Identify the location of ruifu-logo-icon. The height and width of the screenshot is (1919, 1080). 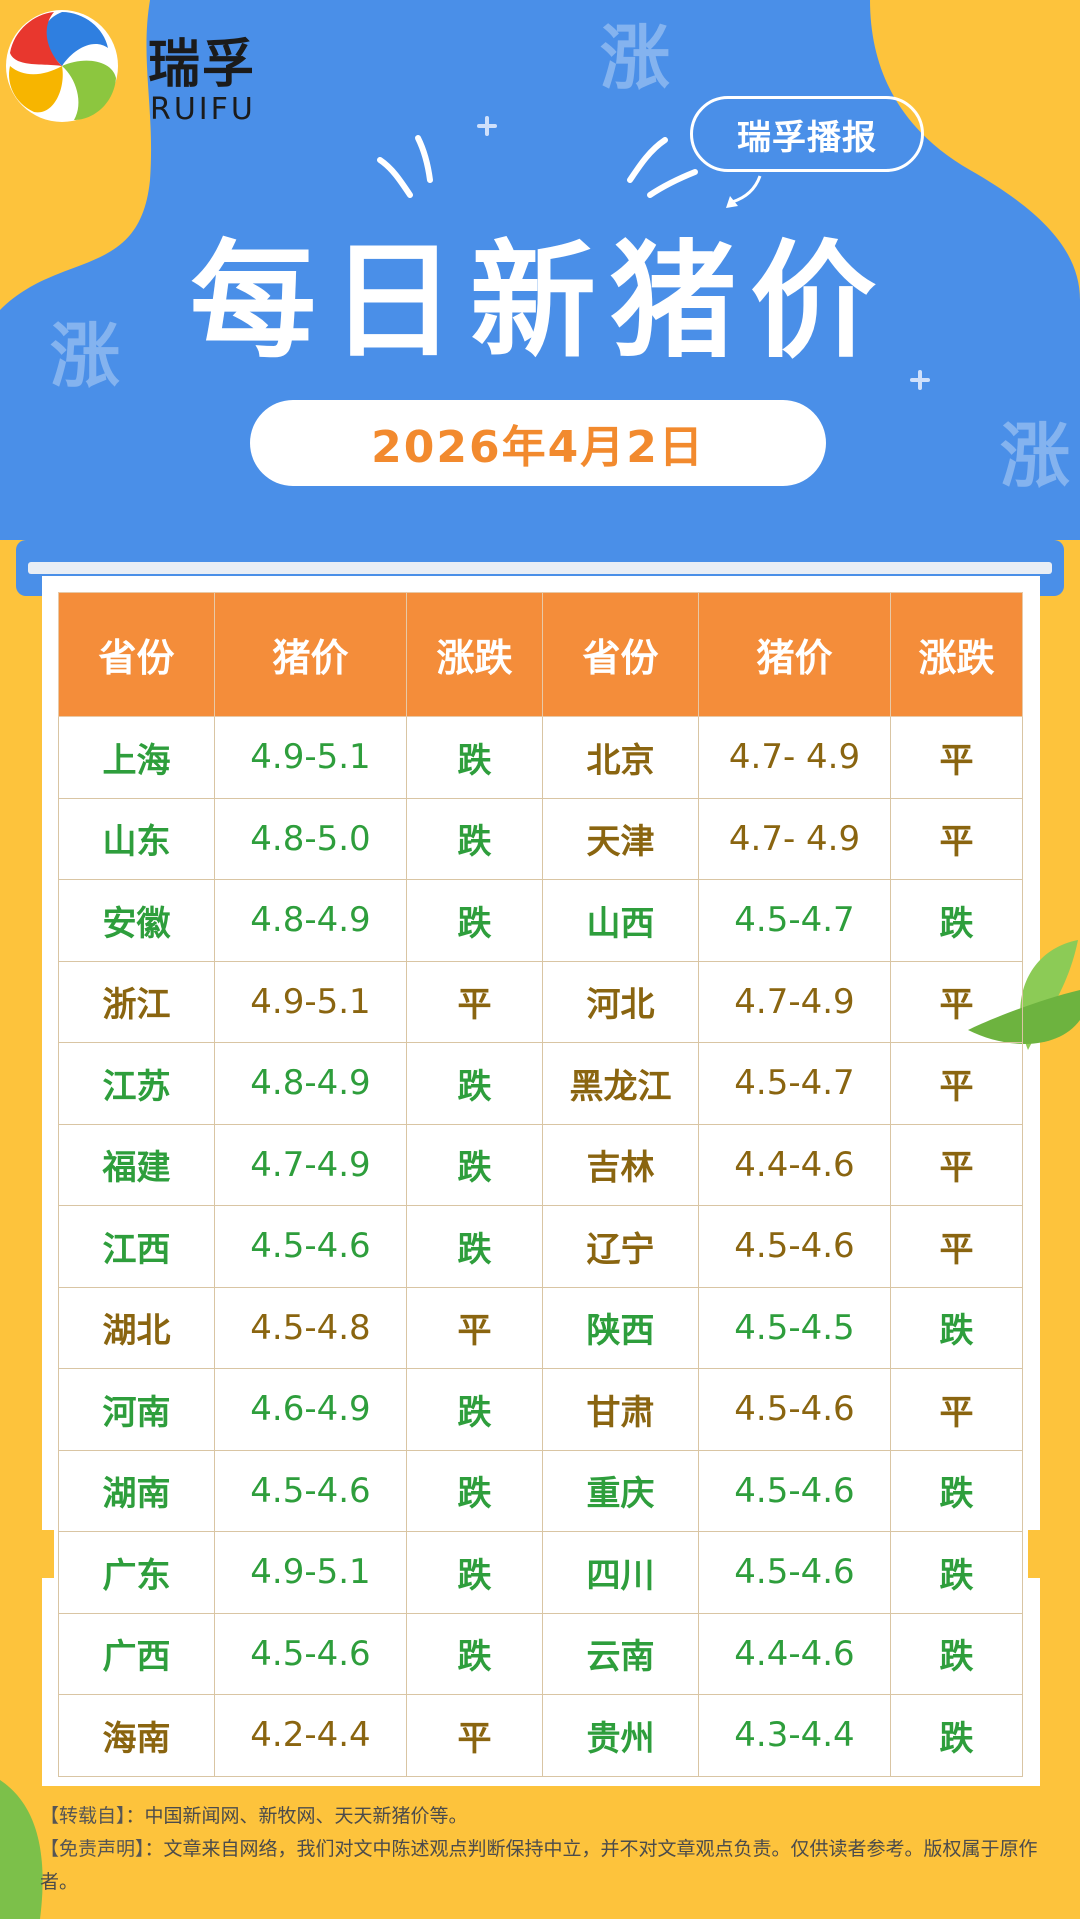
(62, 66).